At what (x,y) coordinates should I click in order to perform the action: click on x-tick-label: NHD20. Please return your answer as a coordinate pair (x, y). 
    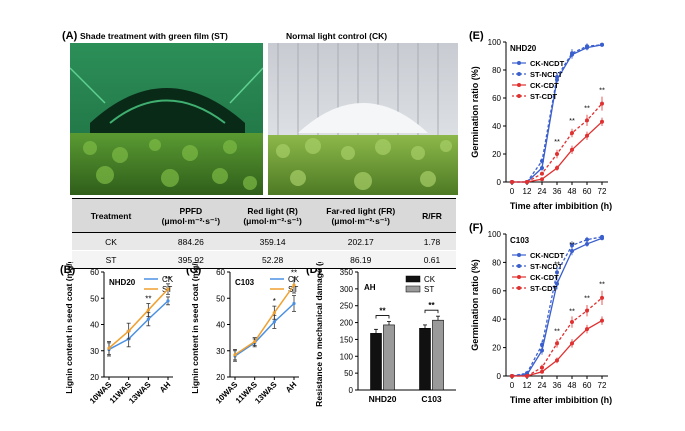
    Looking at the image, I should click on (383, 399).